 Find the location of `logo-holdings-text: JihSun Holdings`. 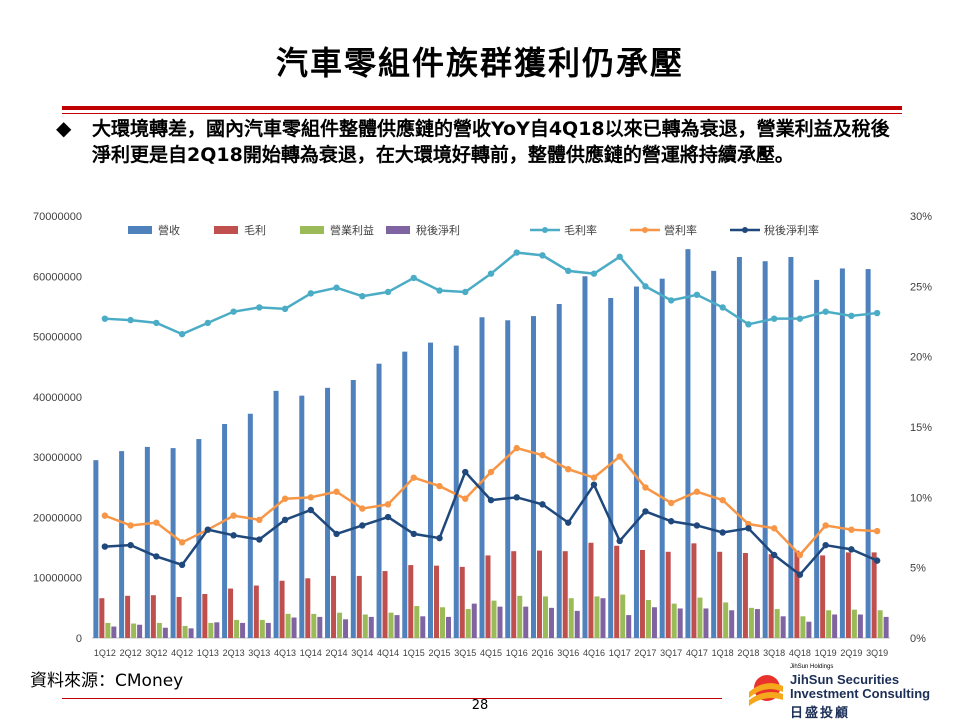

logo-holdings-text: JihSun Holdings is located at coordinates (812, 667).